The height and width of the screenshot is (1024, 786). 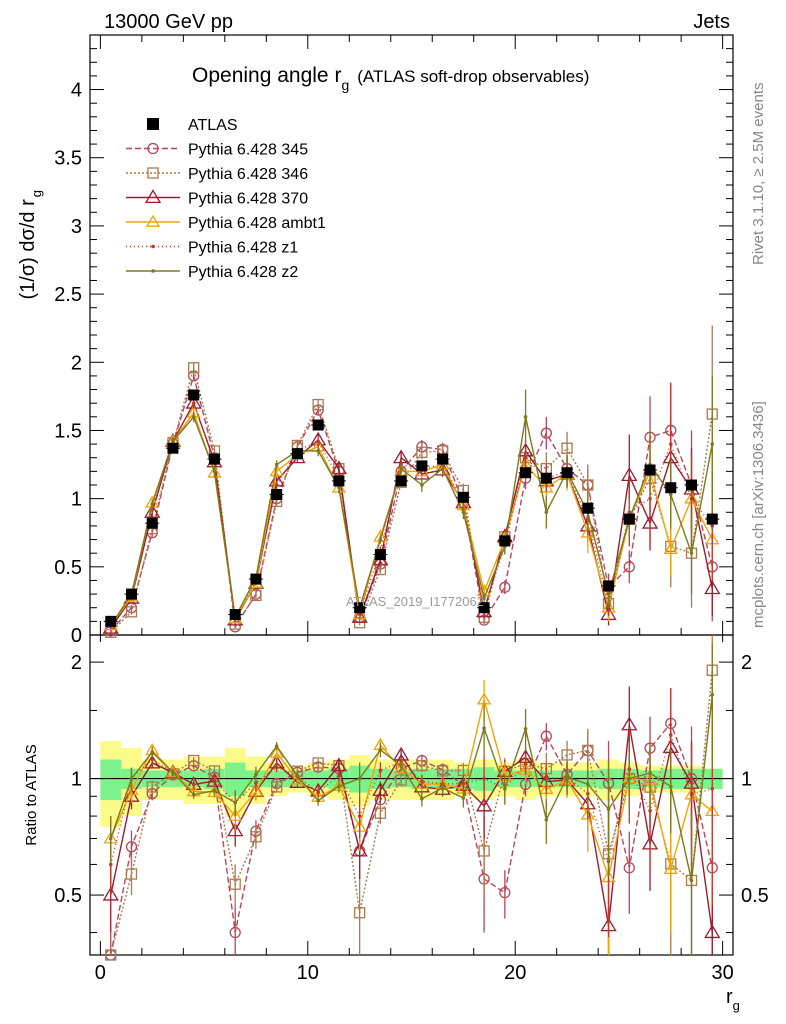 What do you see at coordinates (76, 227) in the screenshot?
I see `y-tick-label: 3` at bounding box center [76, 227].